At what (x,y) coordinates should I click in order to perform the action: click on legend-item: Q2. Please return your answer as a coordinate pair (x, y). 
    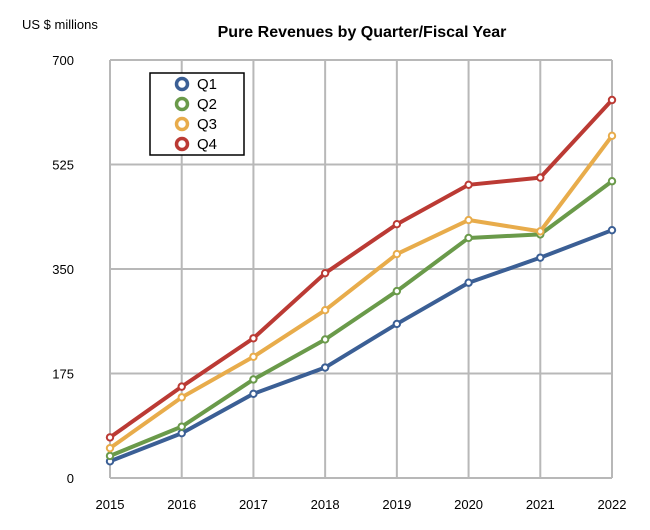
    Looking at the image, I should click on (195, 104).